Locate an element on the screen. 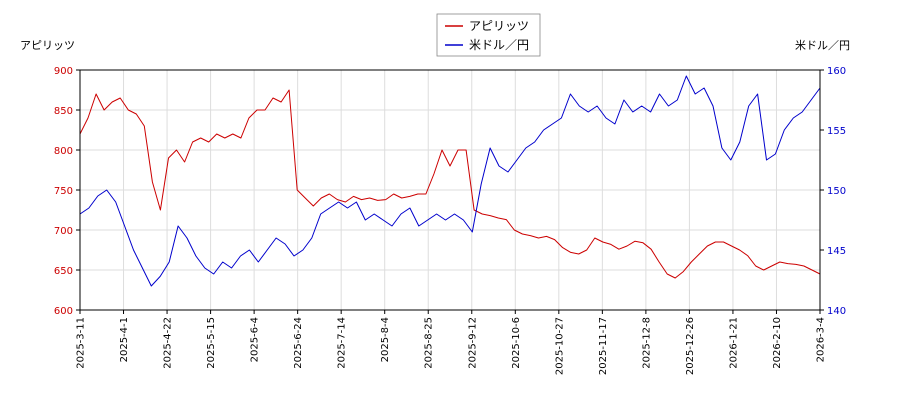 This screenshot has width=900, height=400. legend-label-apiritsu: アピリッツ is located at coordinates (499, 26).